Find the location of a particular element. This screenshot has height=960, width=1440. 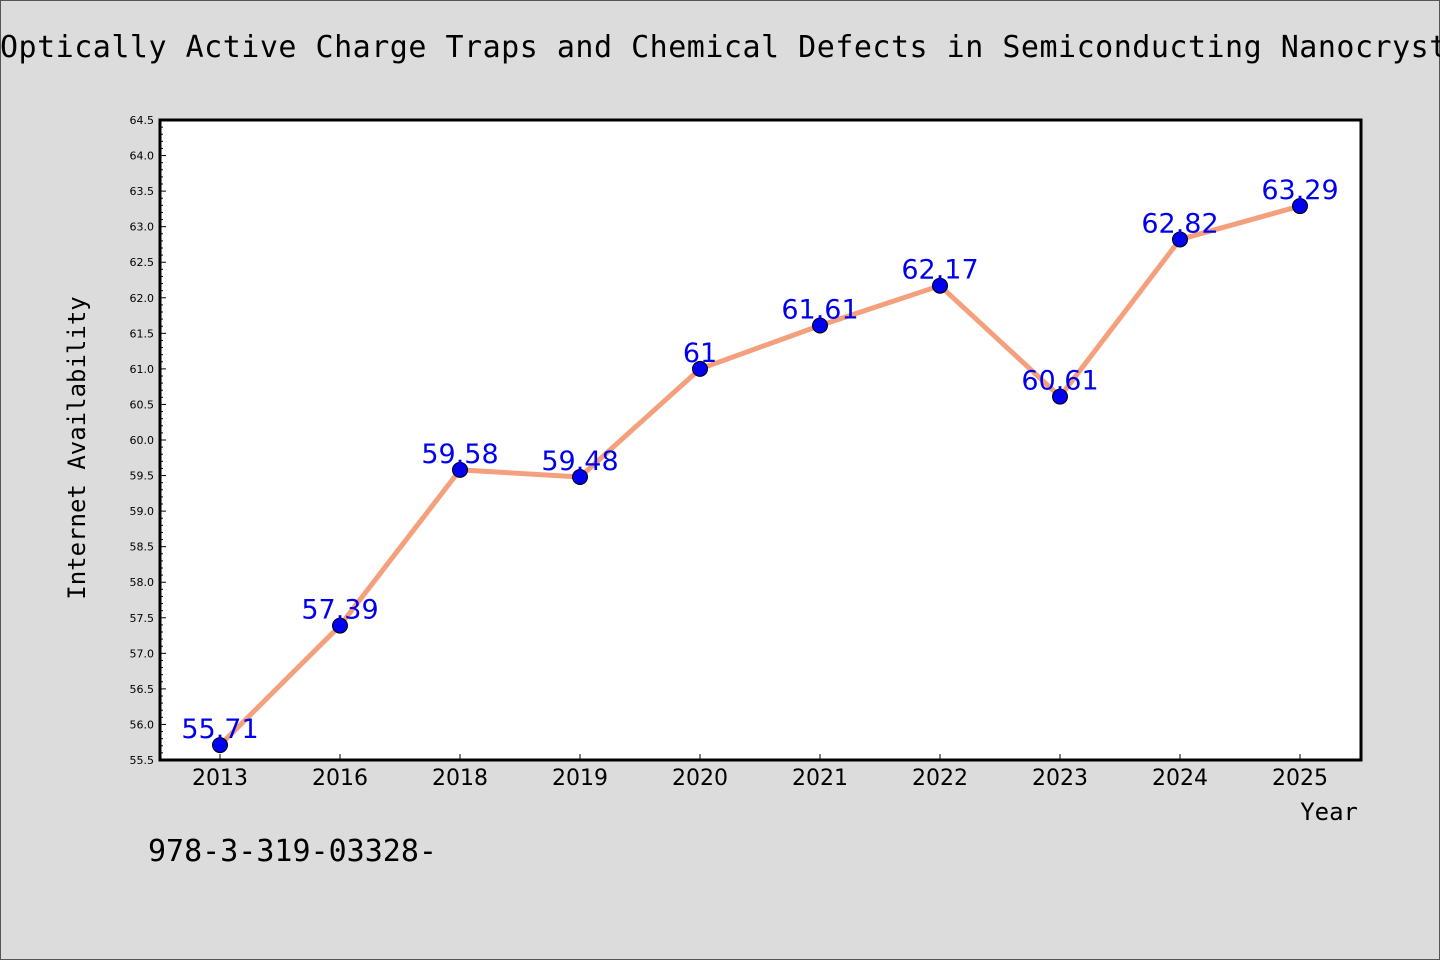

y-tick-label: 63.5 is located at coordinates (142, 191).